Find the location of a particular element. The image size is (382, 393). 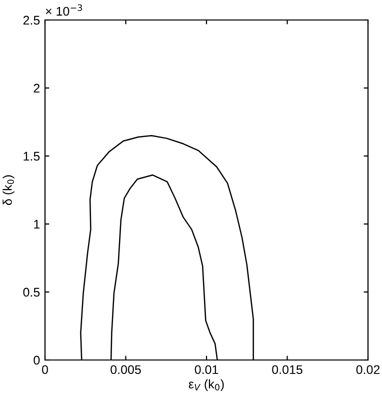

x-tick-label: 0 is located at coordinates (45, 369).